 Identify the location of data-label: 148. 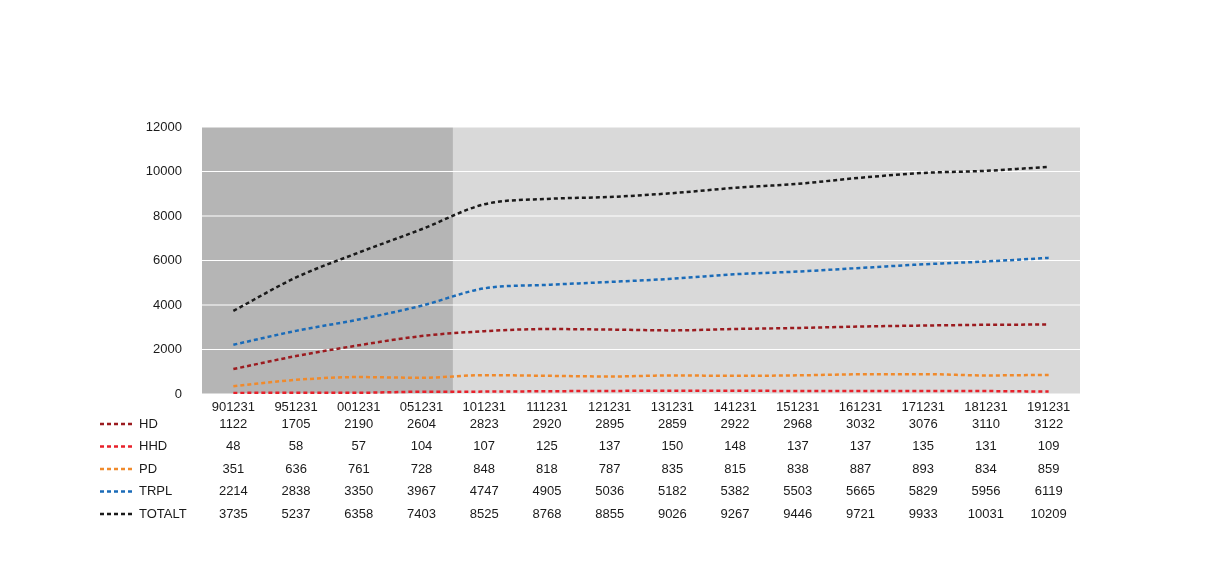
(735, 446).